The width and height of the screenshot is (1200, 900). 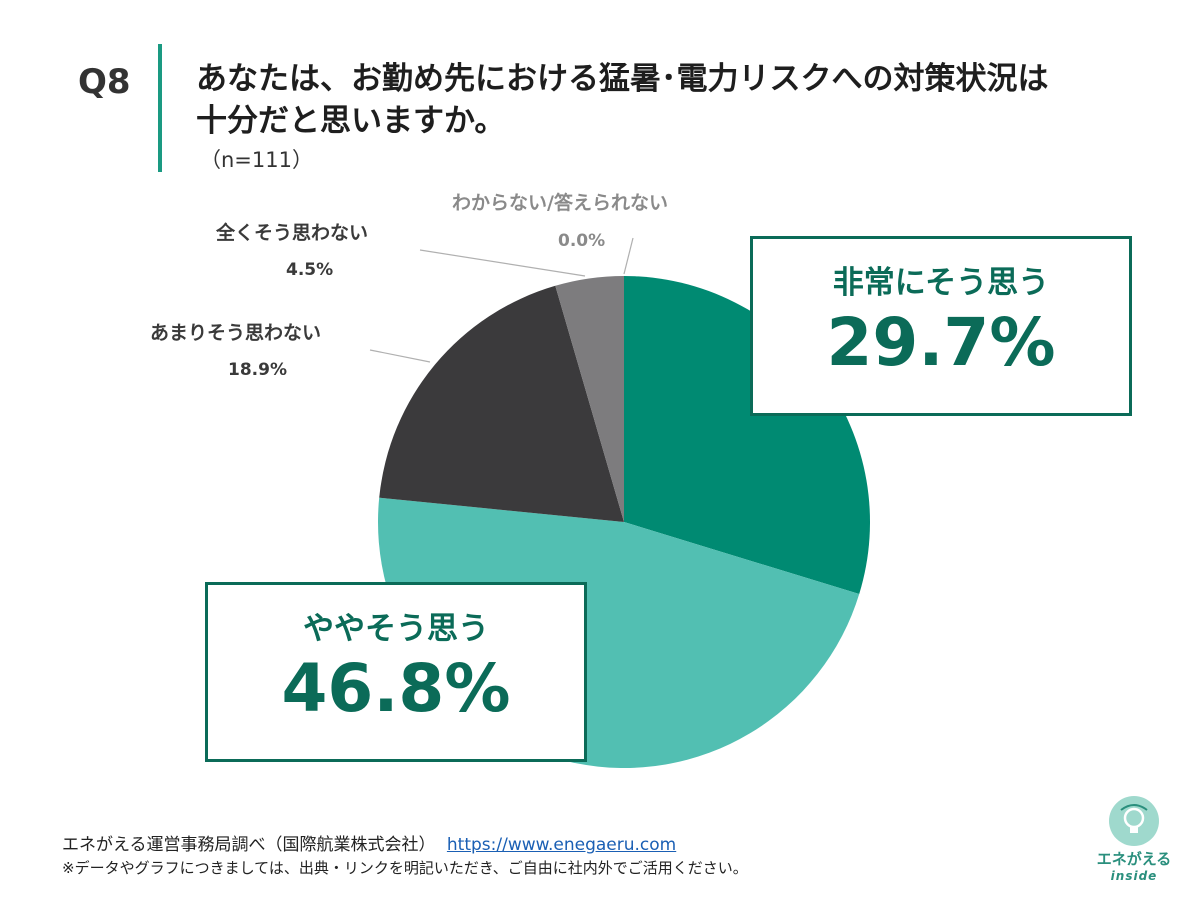 What do you see at coordinates (1134, 876) in the screenshot?
I see `logo-subtext: inside` at bounding box center [1134, 876].